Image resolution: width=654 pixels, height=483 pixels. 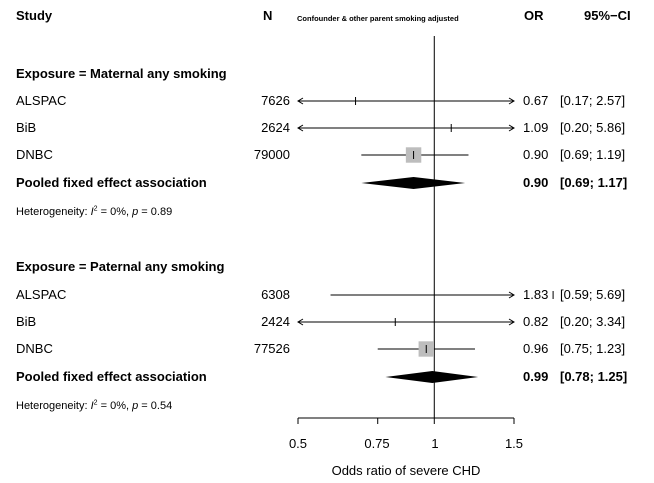 What do you see at coordinates (514, 443) in the screenshot?
I see `tick-label: 1.5` at bounding box center [514, 443].